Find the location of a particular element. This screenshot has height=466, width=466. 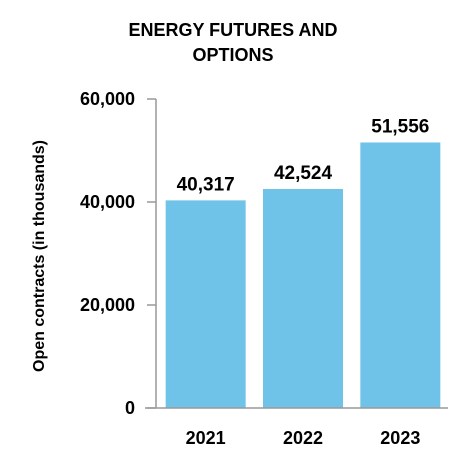

data-label-2022: 42,524 is located at coordinates (303, 173).